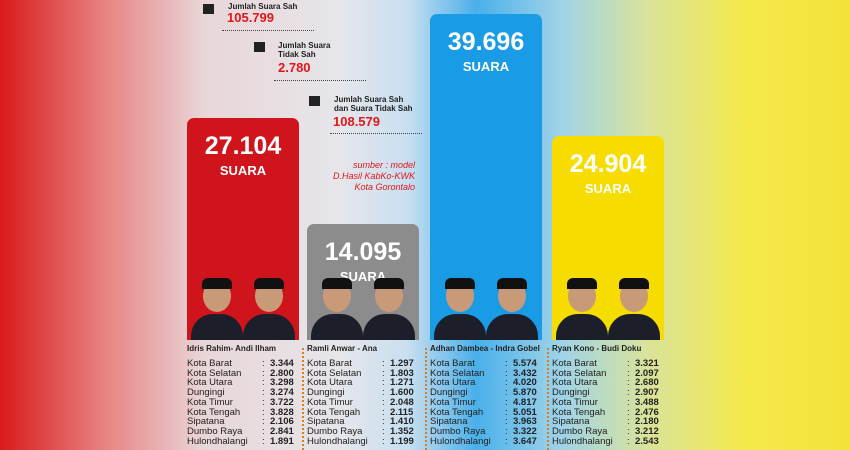 The width and height of the screenshot is (850, 450). I want to click on table-row: Kota Utara:2.680, so click(611, 383).